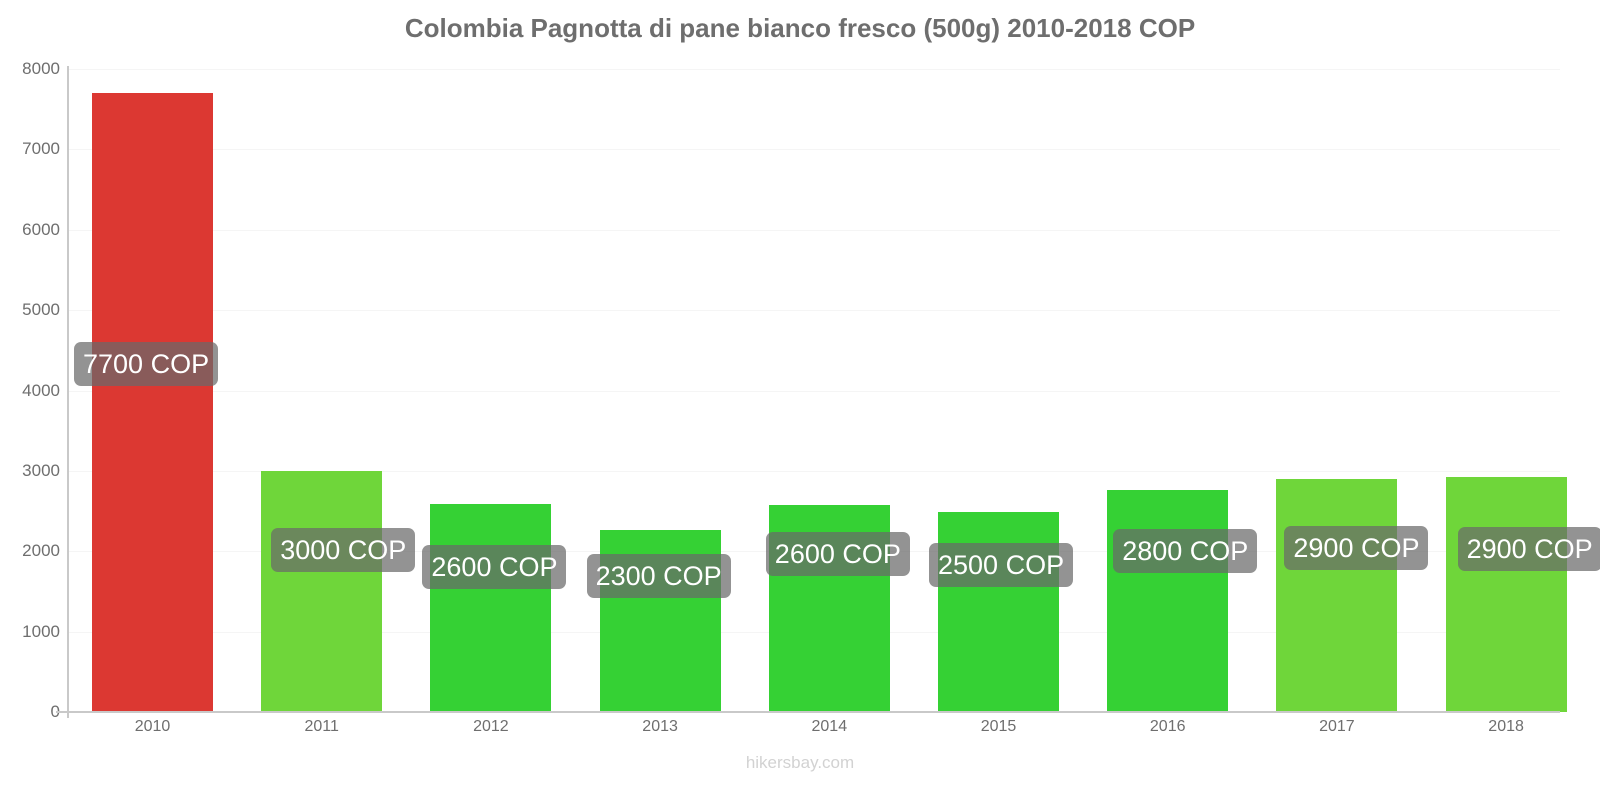  I want to click on x-axis-tick-label: 2013, so click(660, 726).